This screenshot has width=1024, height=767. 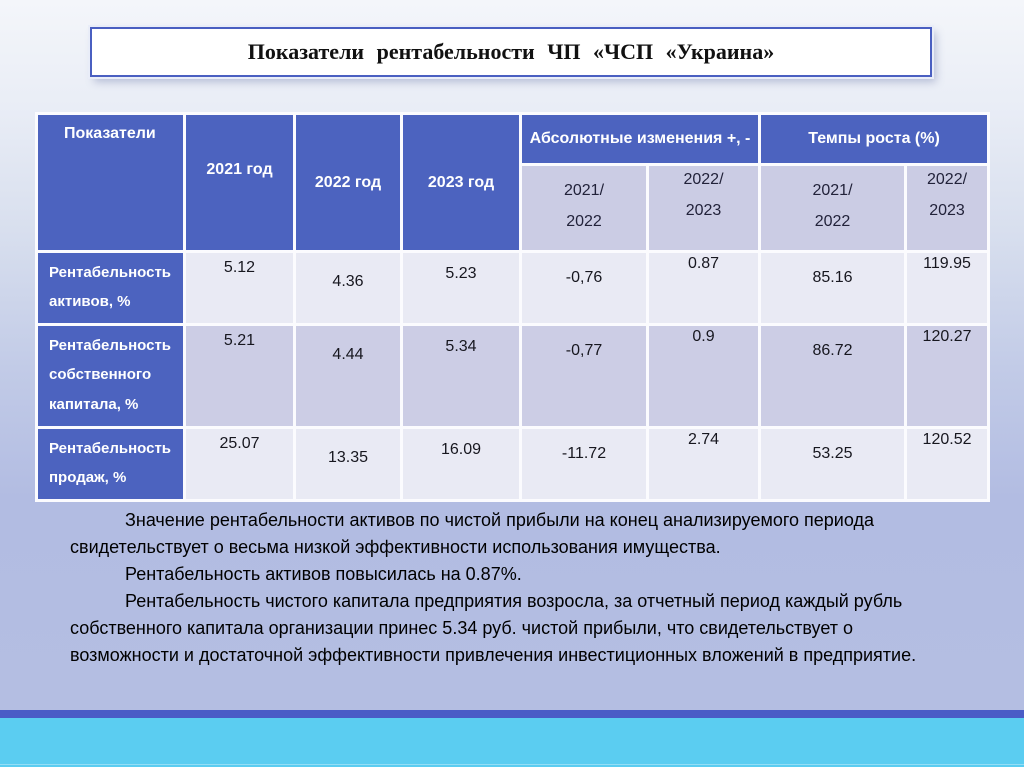 What do you see at coordinates (584, 376) in the screenshot?
I see `value-cell: -0,77` at bounding box center [584, 376].